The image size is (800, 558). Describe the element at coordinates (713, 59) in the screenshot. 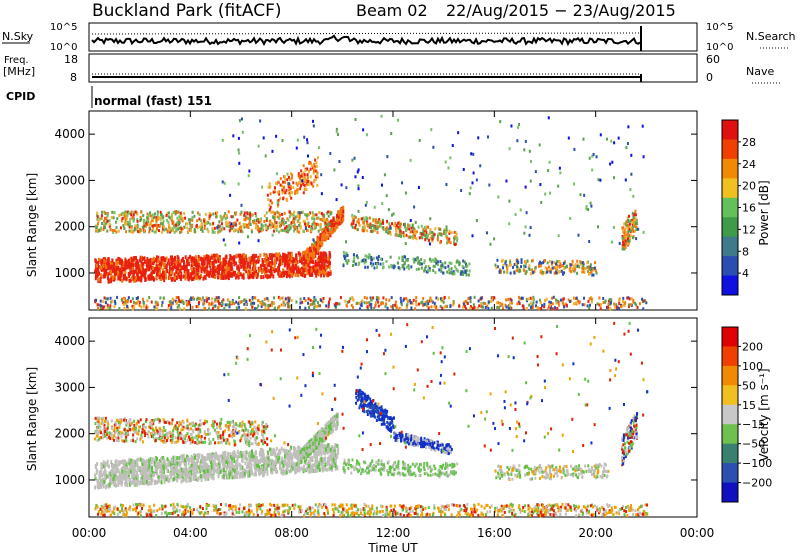

I see `freq-right-tick-top: 60` at that location.